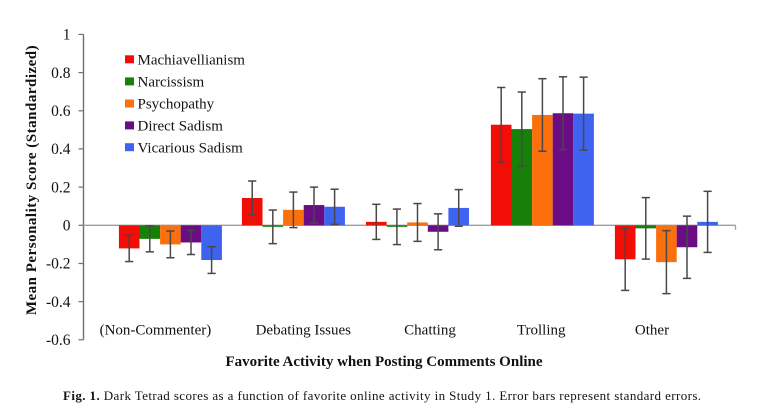  Describe the element at coordinates (541, 331) in the screenshot. I see `svg-text: Trolling` at that location.